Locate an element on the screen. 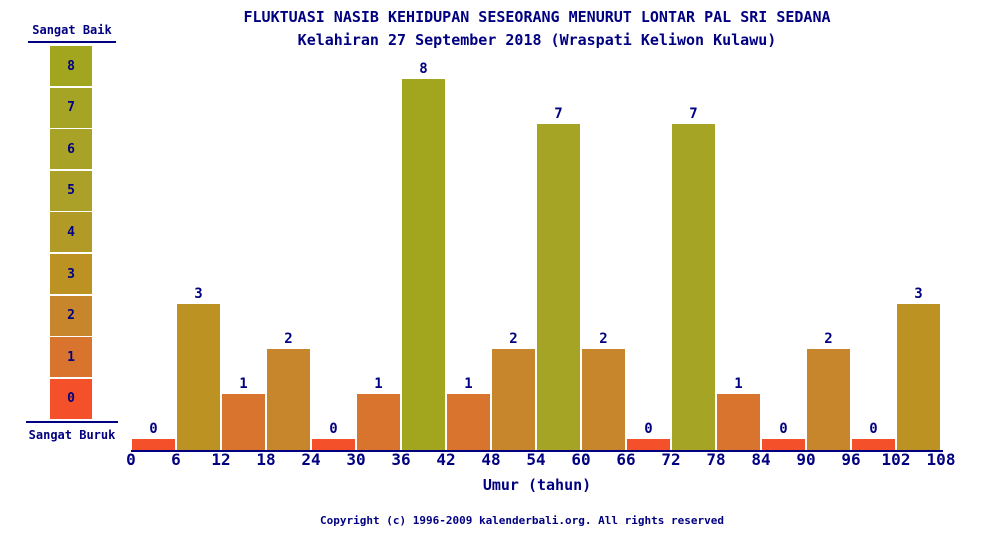 The height and width of the screenshot is (558, 1008). x-tick-60: 60 is located at coordinates (581, 459).